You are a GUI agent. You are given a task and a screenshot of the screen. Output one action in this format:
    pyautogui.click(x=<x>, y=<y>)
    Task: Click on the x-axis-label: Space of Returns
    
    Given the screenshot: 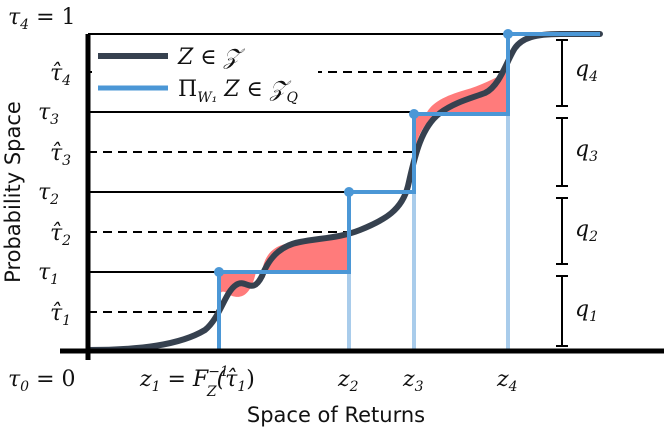 What is the action you would take?
    pyautogui.click(x=336, y=415)
    